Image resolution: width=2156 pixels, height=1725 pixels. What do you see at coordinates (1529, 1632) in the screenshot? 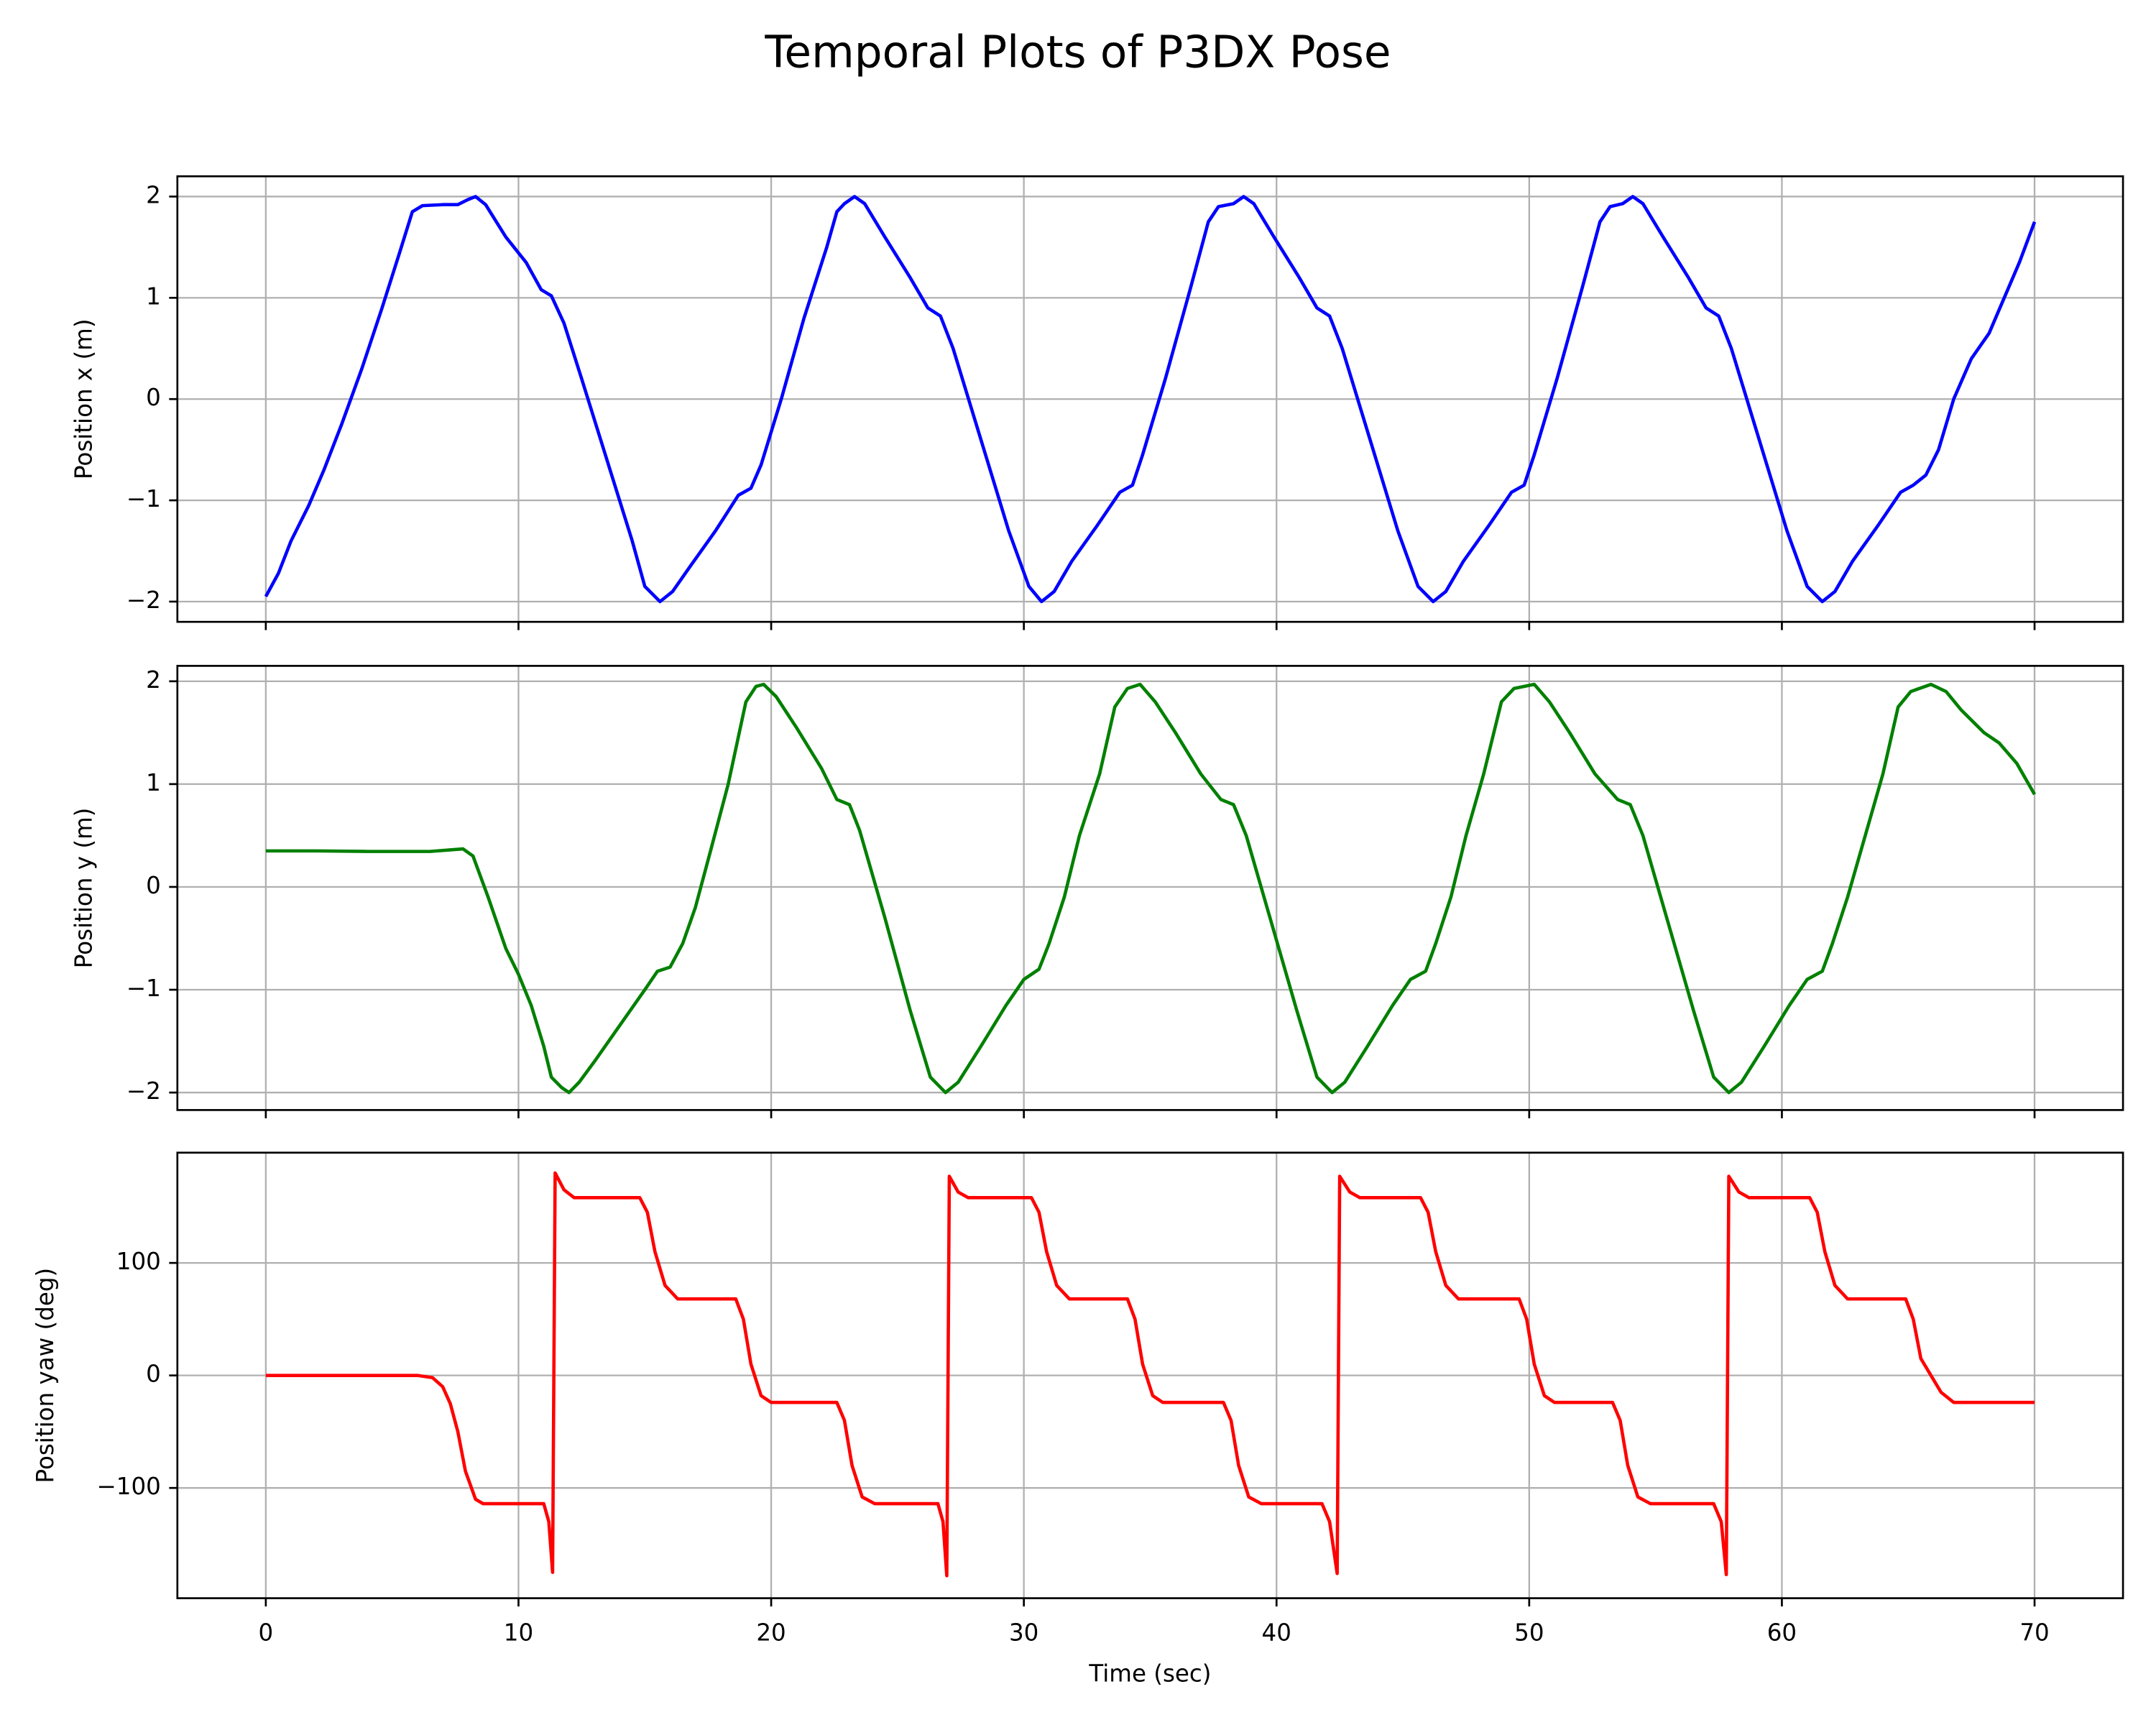
I see `x-tick-label: 50` at bounding box center [1529, 1632].